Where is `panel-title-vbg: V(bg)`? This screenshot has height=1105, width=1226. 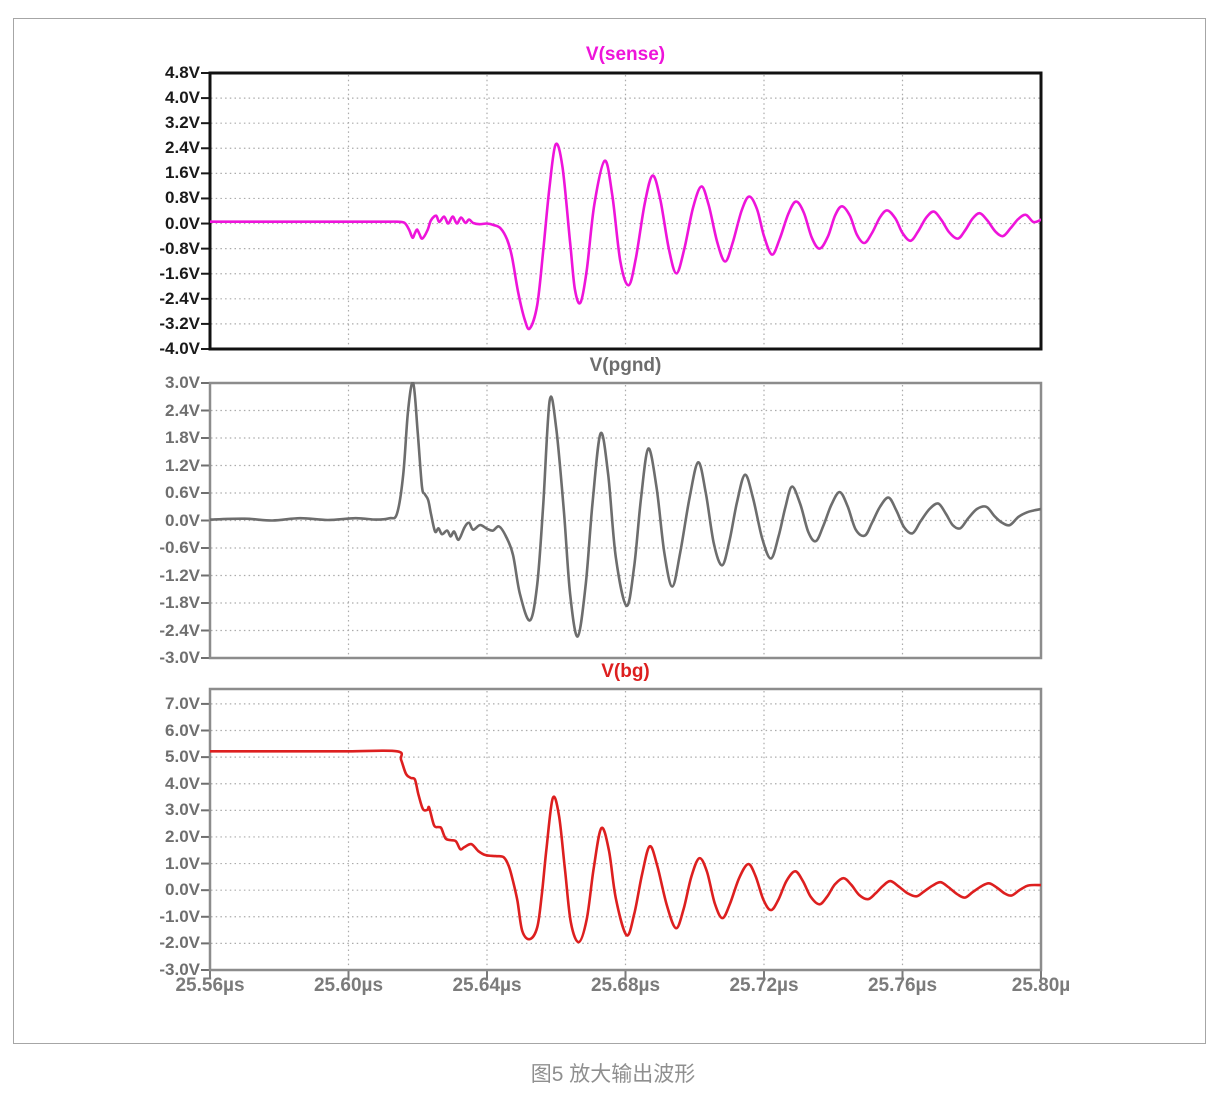
panel-title-vbg: V(bg) is located at coordinates (625, 671).